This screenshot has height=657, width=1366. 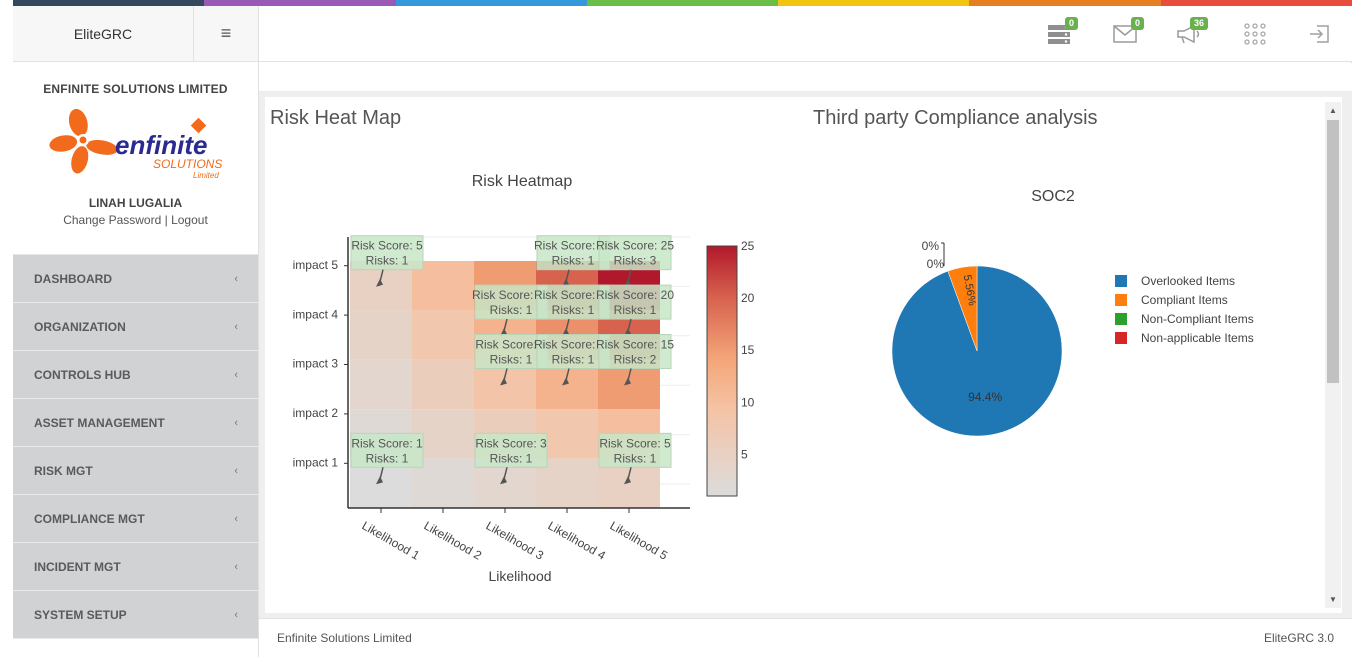 I want to click on annotation-count: Risks: 2, so click(x=635, y=360).